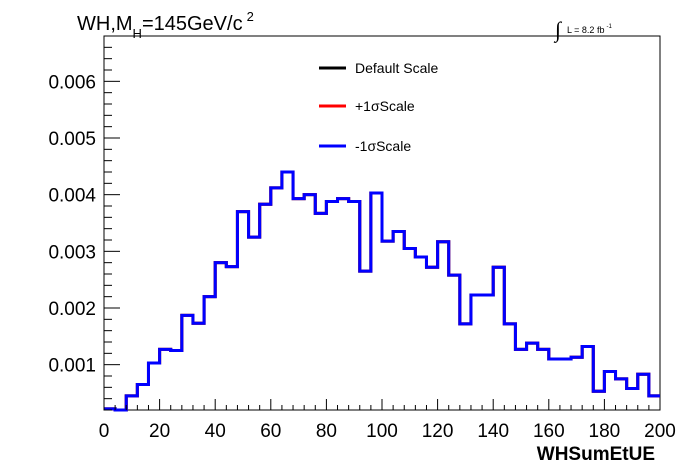  Describe the element at coordinates (72, 309) in the screenshot. I see `y-tick-label: 0.002` at that location.